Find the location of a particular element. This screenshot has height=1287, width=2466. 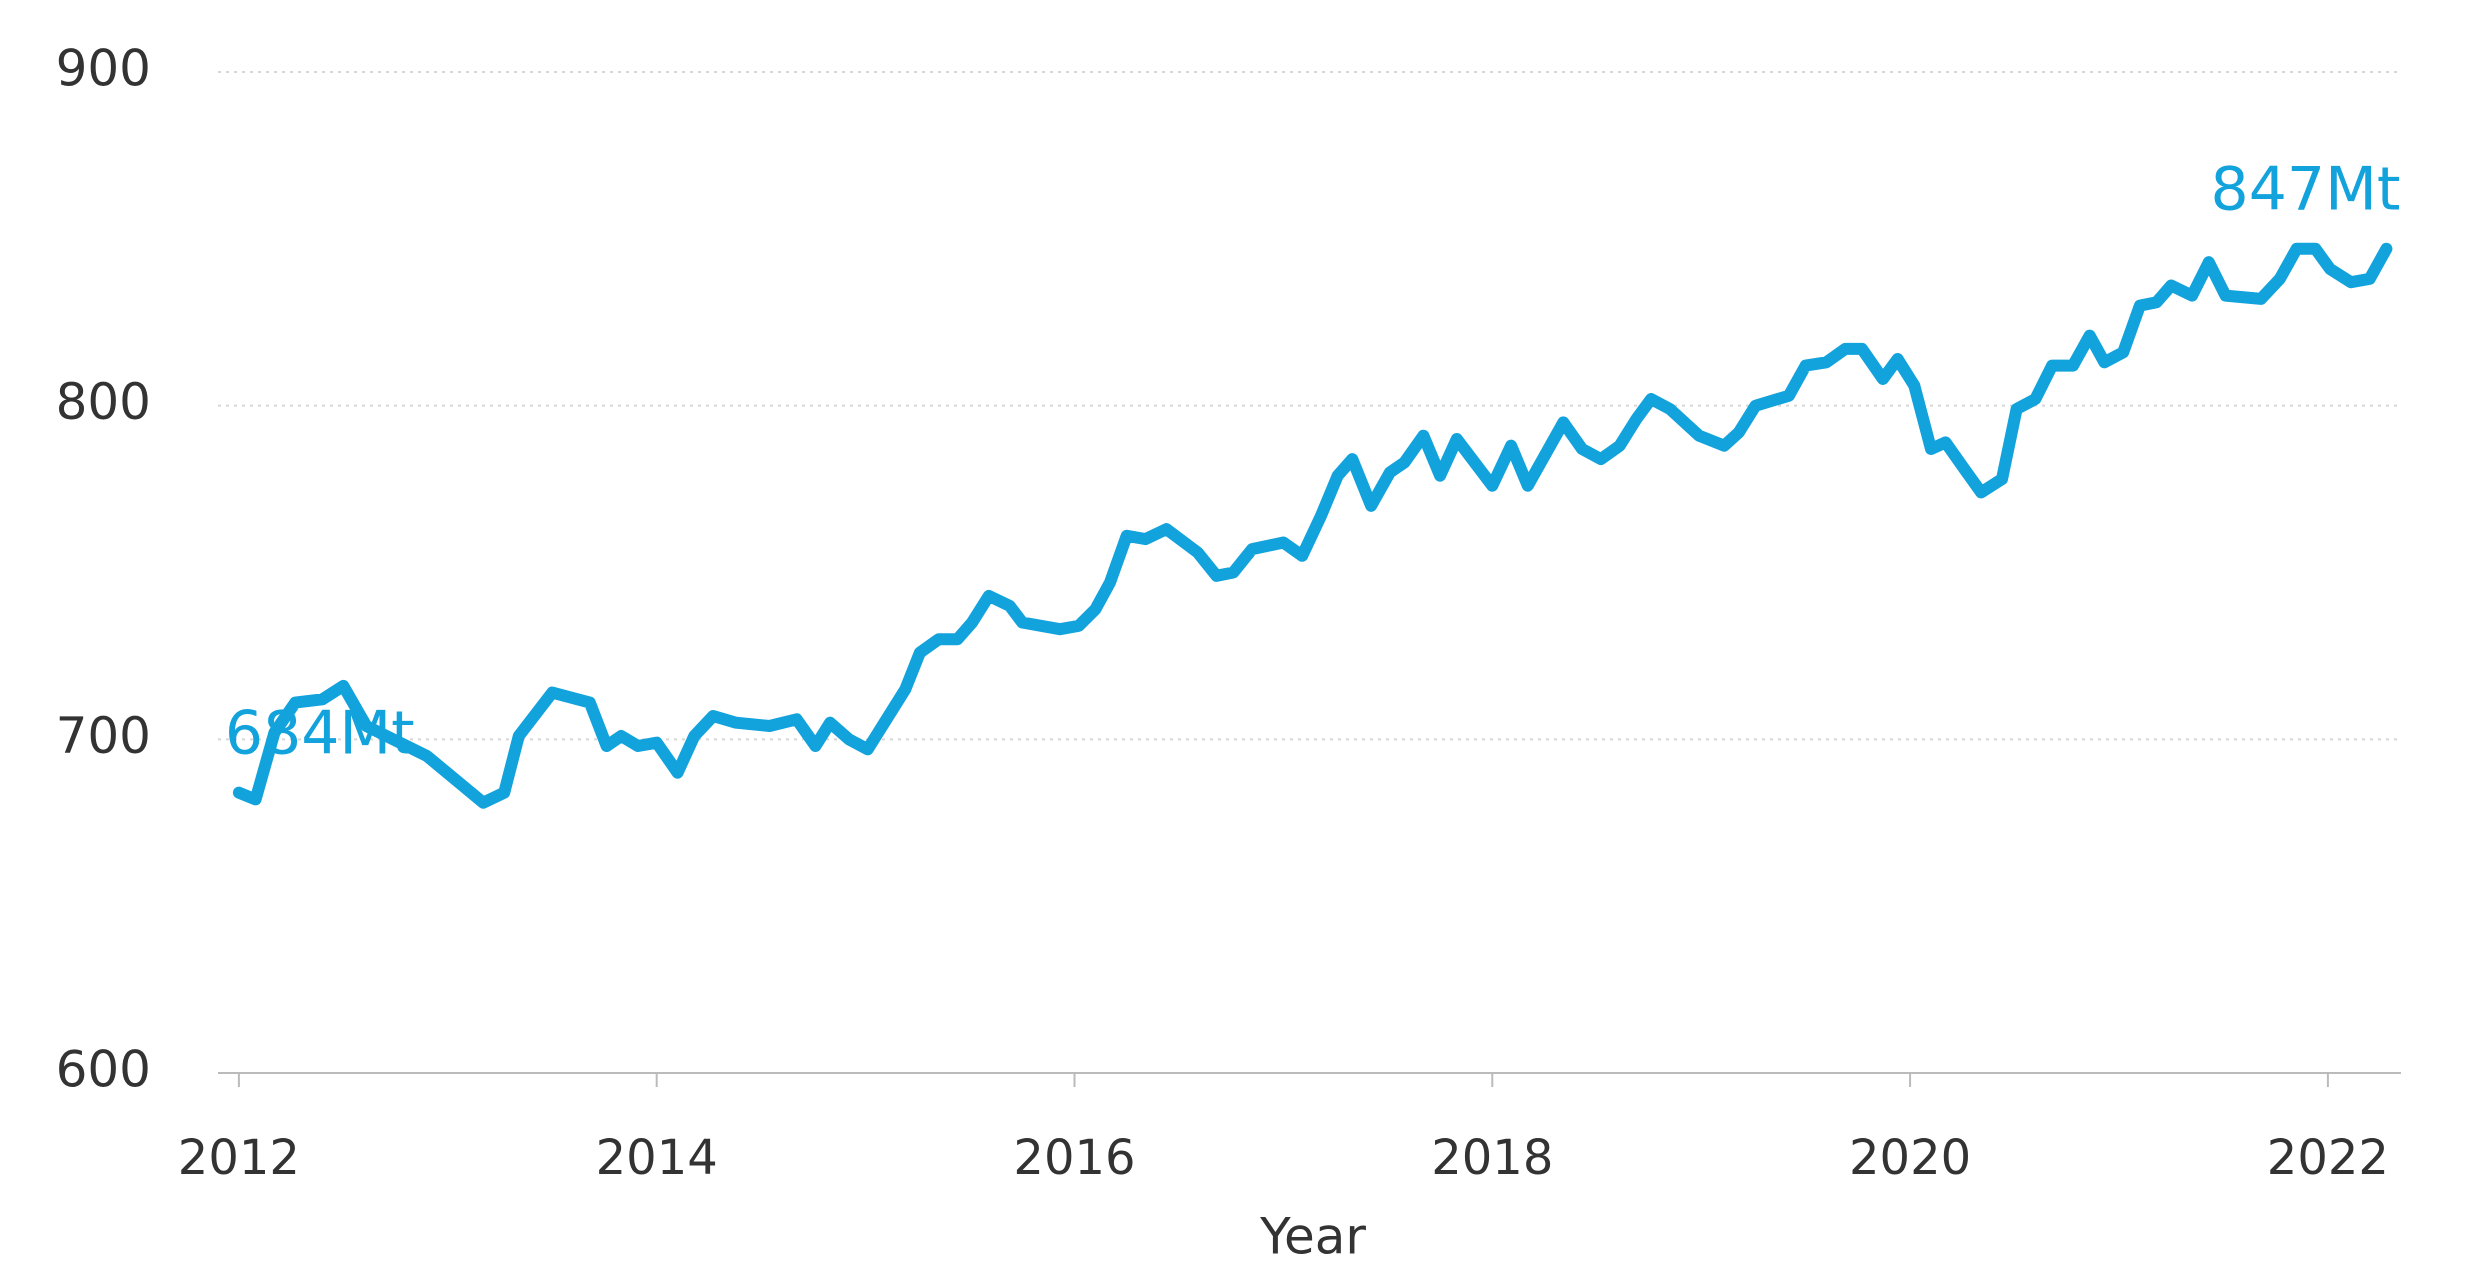

x-tick-label: 2022 is located at coordinates (2328, 1158).